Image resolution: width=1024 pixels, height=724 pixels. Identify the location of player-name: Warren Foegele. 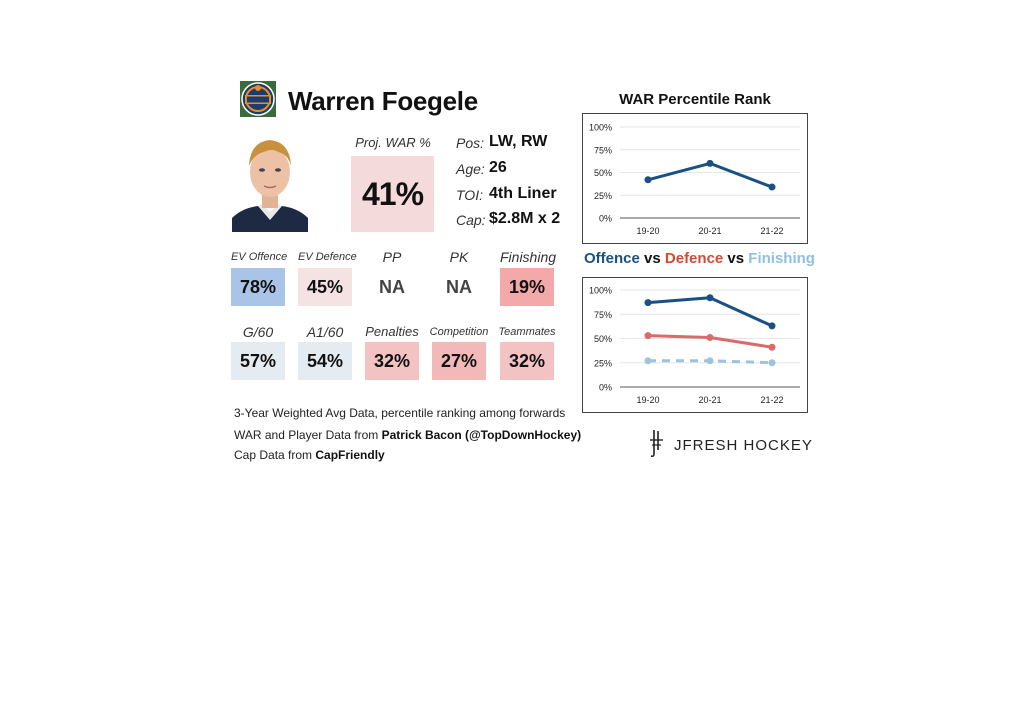
(383, 101).